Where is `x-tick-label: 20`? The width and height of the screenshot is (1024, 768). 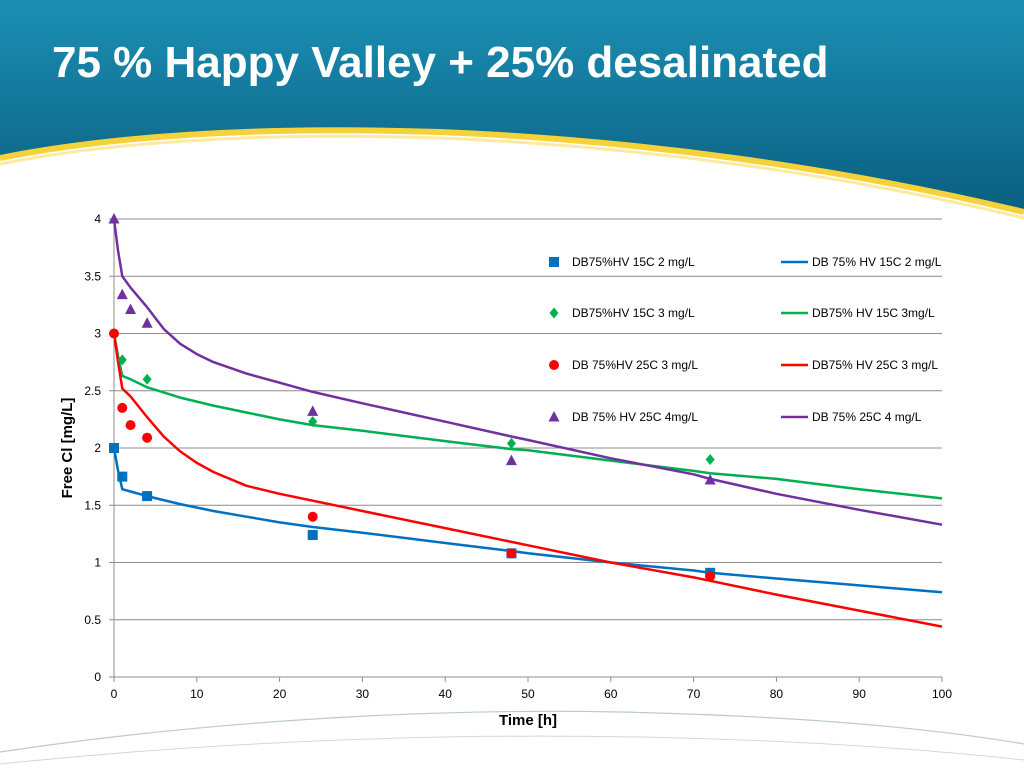 x-tick-label: 20 is located at coordinates (280, 694).